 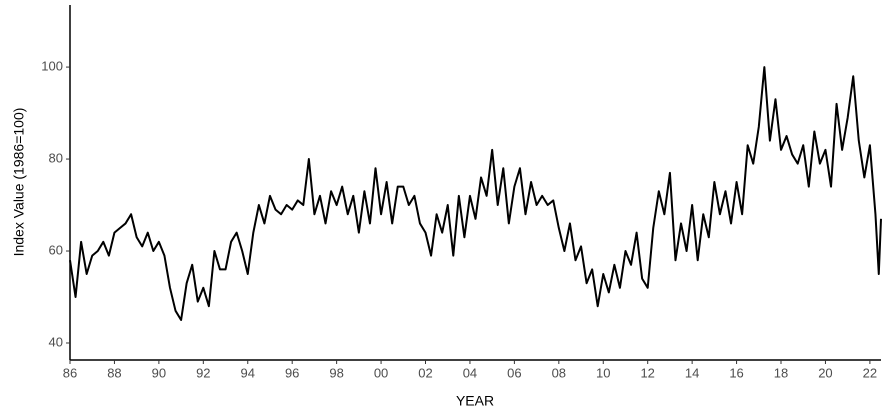 What do you see at coordinates (381, 372) in the screenshot?
I see `x-tick-label: 00` at bounding box center [381, 372].